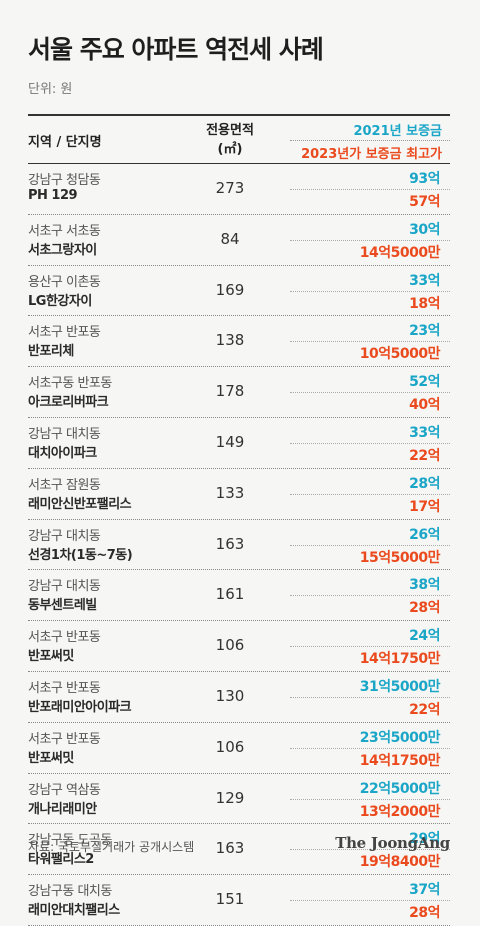 The width and height of the screenshot is (480, 926). I want to click on table-row: 서초구 반포동 반포래미안아이파크 130 31억5000만 22억, so click(239, 697).